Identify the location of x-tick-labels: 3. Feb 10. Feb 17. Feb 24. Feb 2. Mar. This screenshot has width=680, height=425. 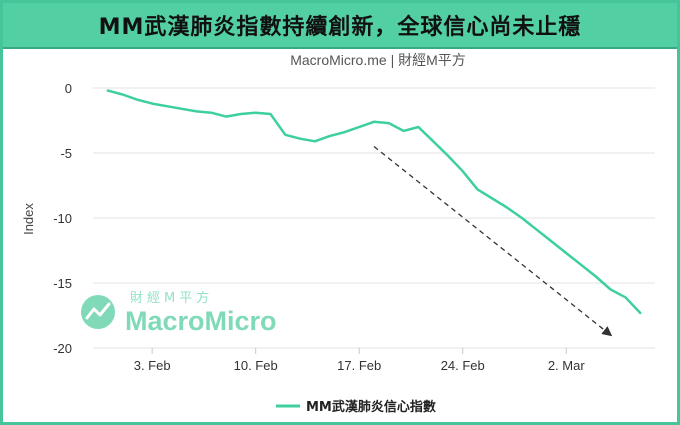
(360, 360).